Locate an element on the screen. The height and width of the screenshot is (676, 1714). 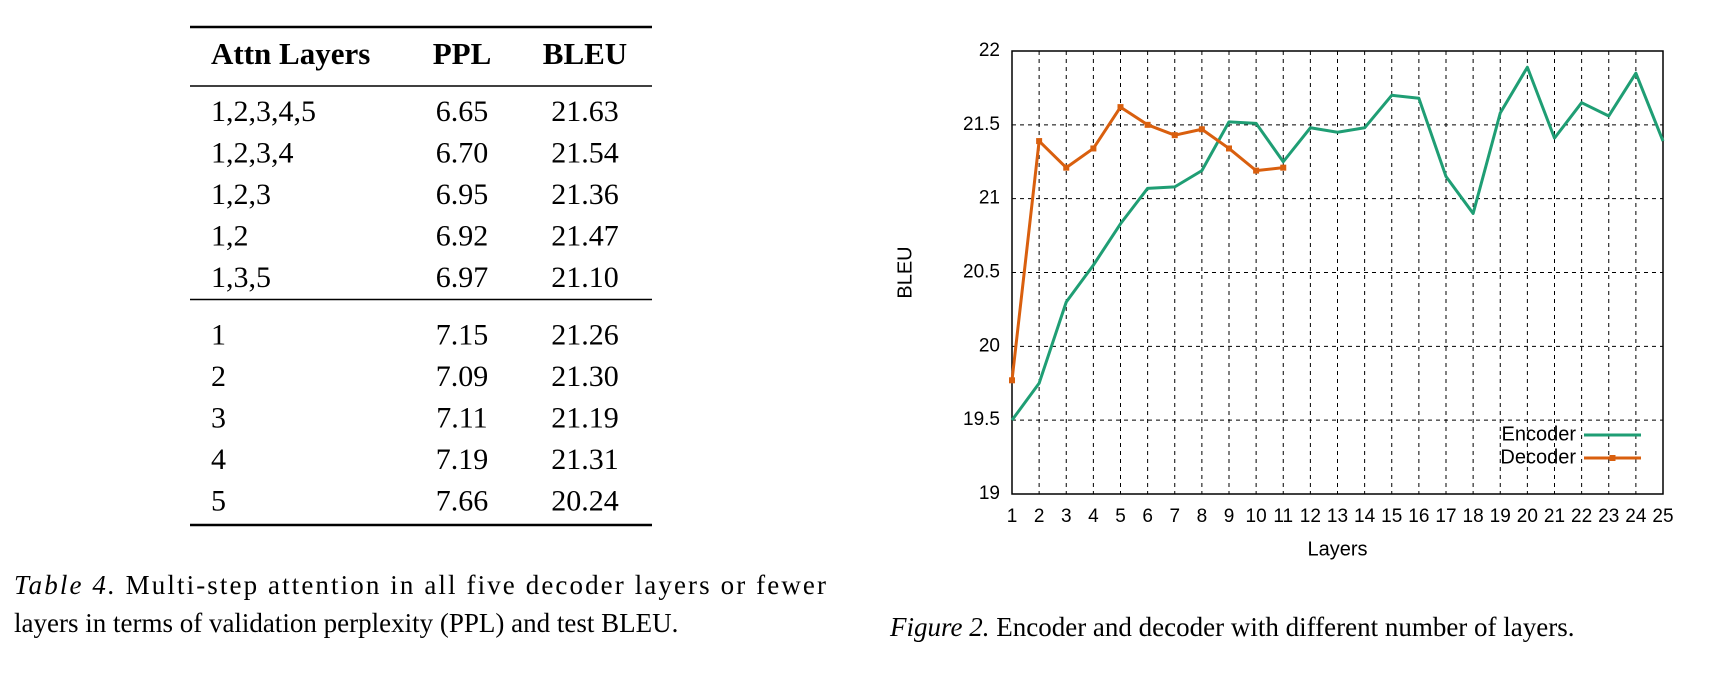
table-cell: 21.10 is located at coordinates (585, 277).